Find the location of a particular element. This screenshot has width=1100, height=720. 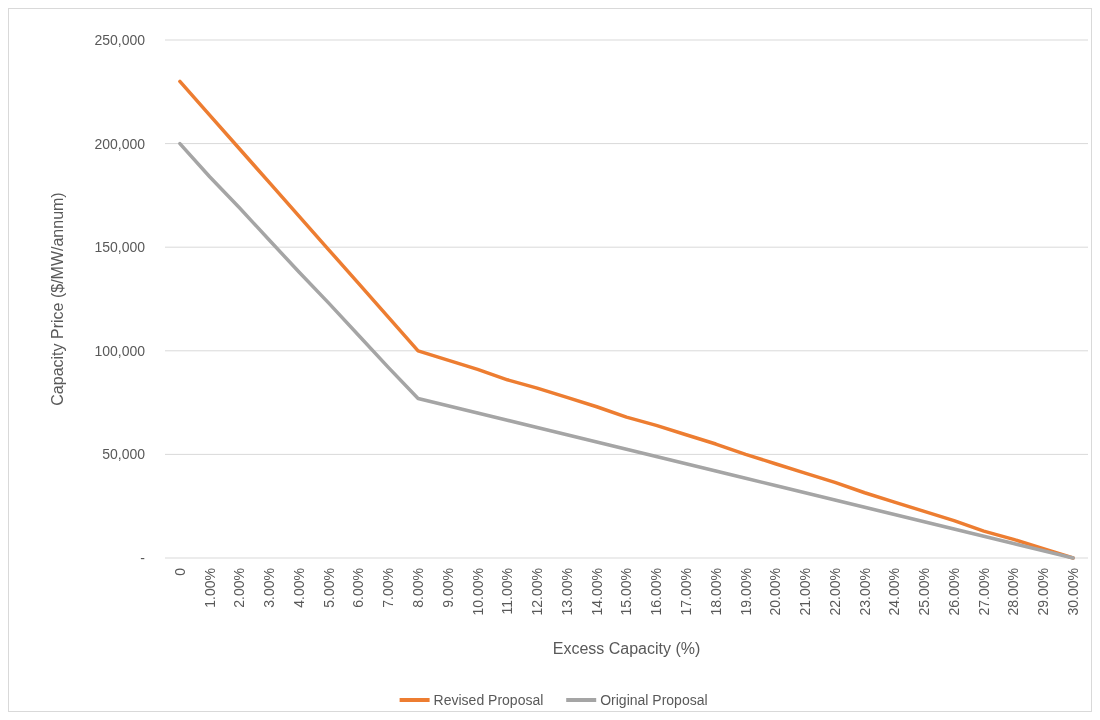

x-tick-label: 29.00% is located at coordinates (1043, 592).